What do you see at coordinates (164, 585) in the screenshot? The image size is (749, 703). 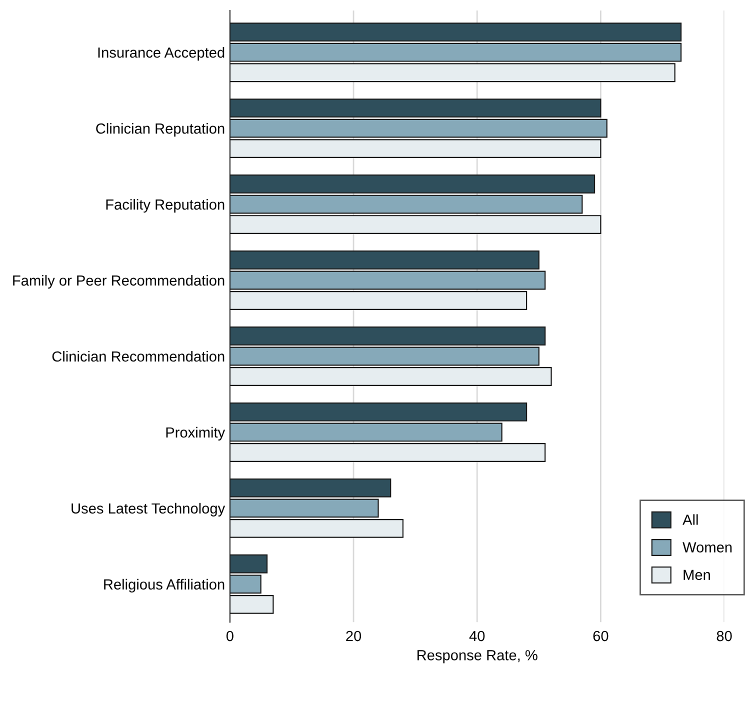 I see `y-tick-label: Religious Affiliation` at bounding box center [164, 585].